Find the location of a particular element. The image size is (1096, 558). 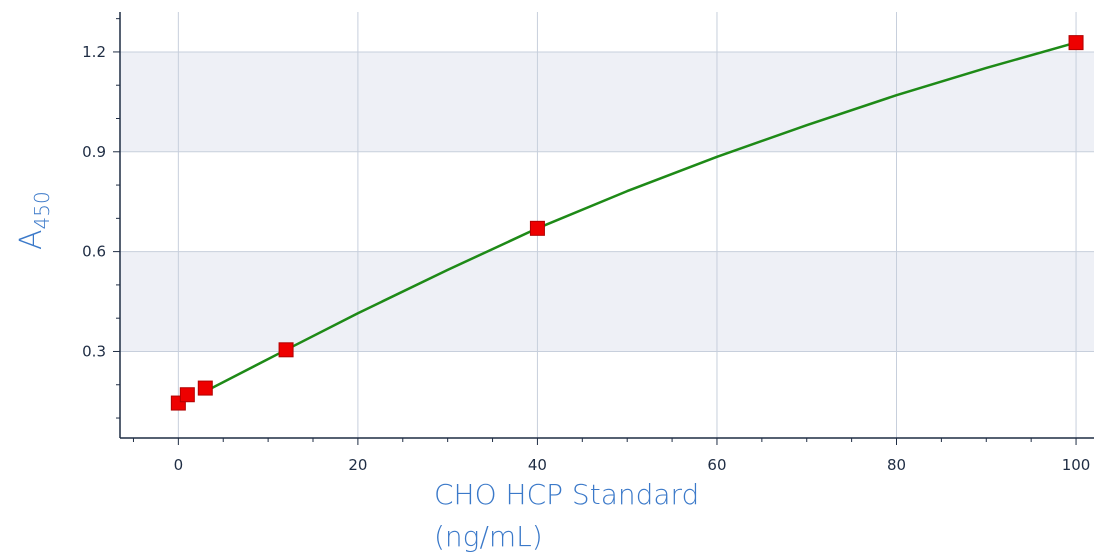

x-axis-title-line-2: (ng/mL) is located at coordinates (488, 536).